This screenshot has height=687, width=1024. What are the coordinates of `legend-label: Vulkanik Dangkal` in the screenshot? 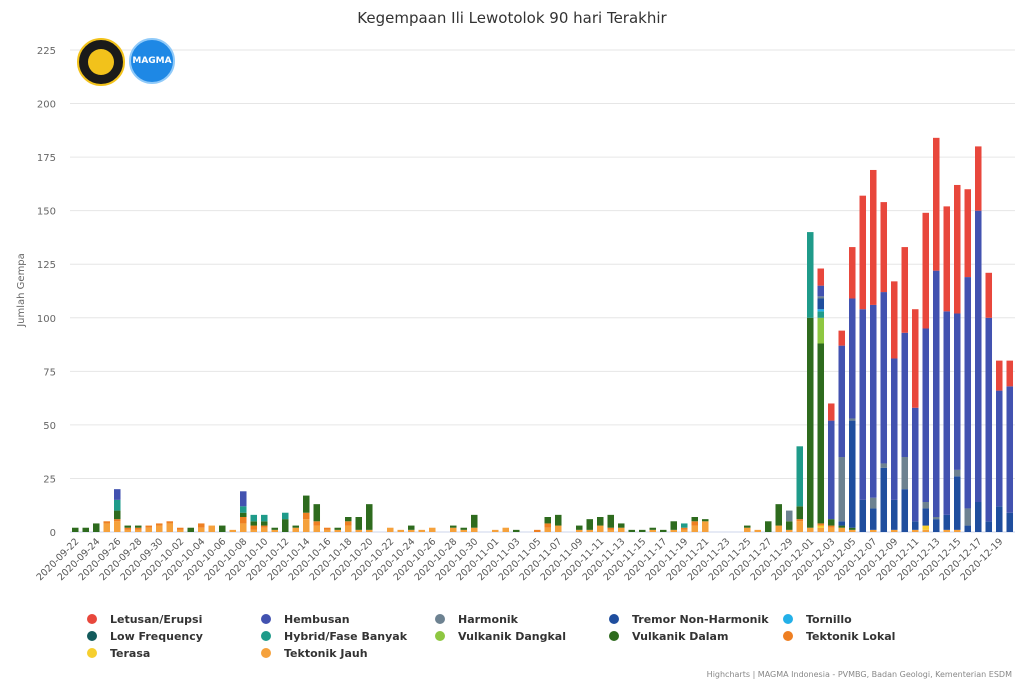 It's located at (512, 636).